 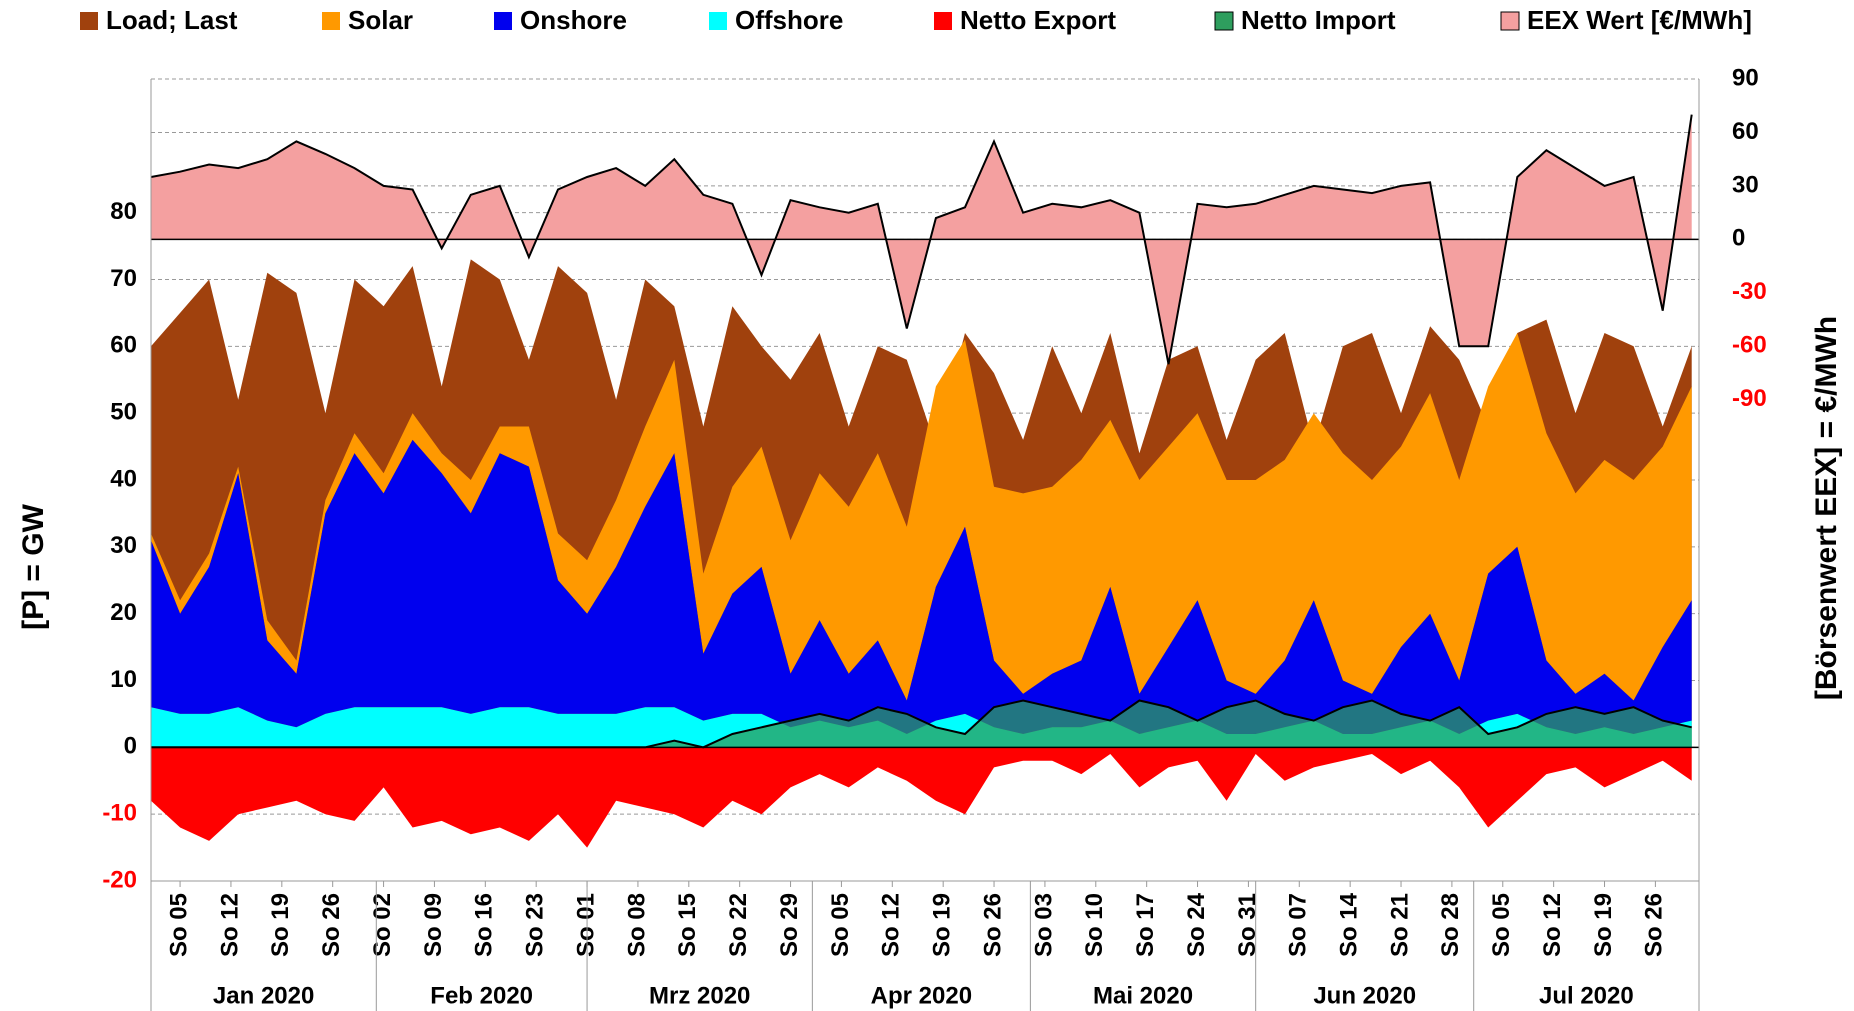 What do you see at coordinates (123, 412) in the screenshot?
I see `y-tick-label: 50` at bounding box center [123, 412].